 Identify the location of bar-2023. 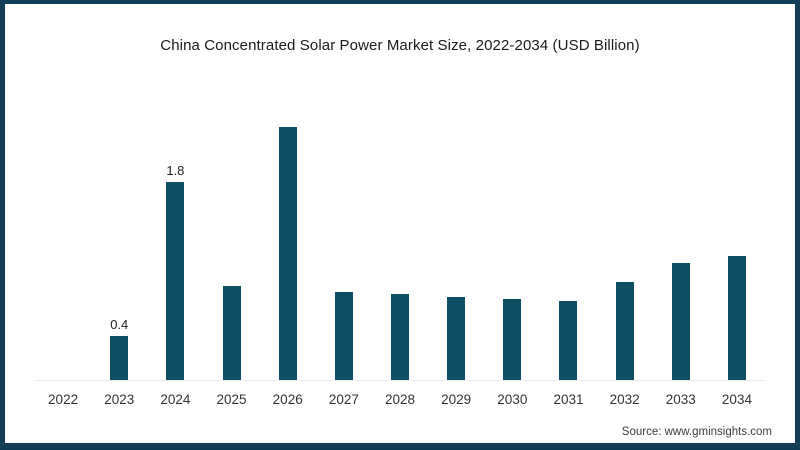
(119, 358).